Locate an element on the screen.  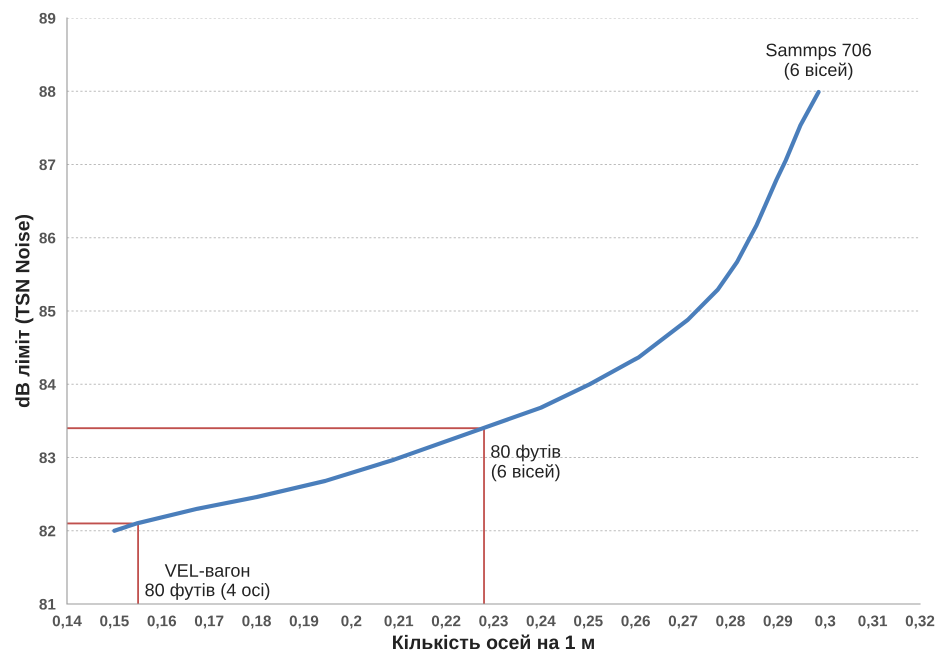
x-tick-label: 0,18 is located at coordinates (256, 622).